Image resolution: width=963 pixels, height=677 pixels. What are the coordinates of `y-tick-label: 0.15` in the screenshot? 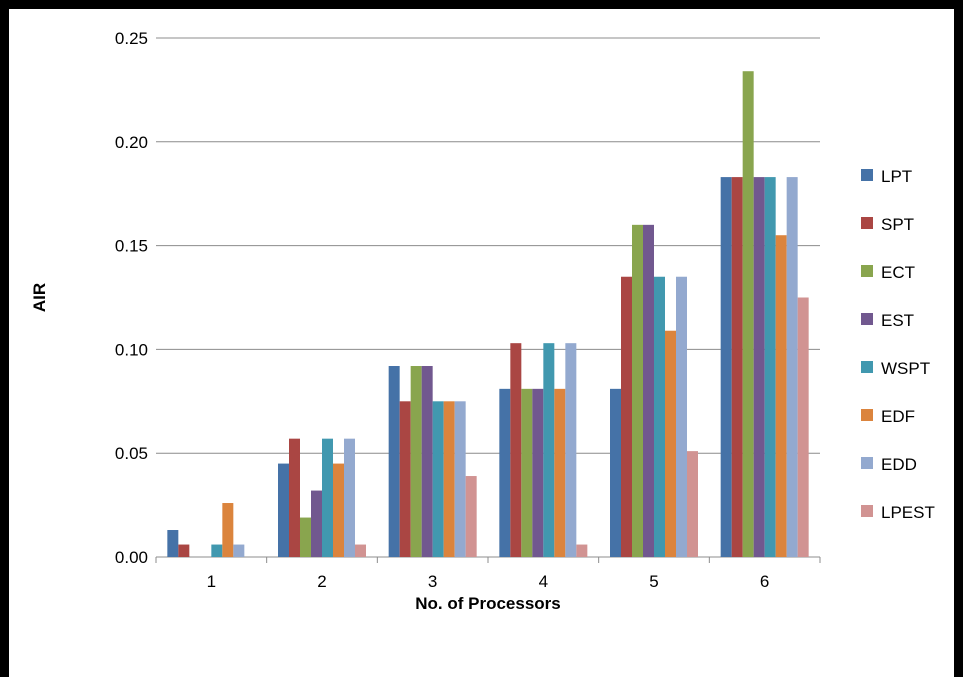 It's located at (131, 246).